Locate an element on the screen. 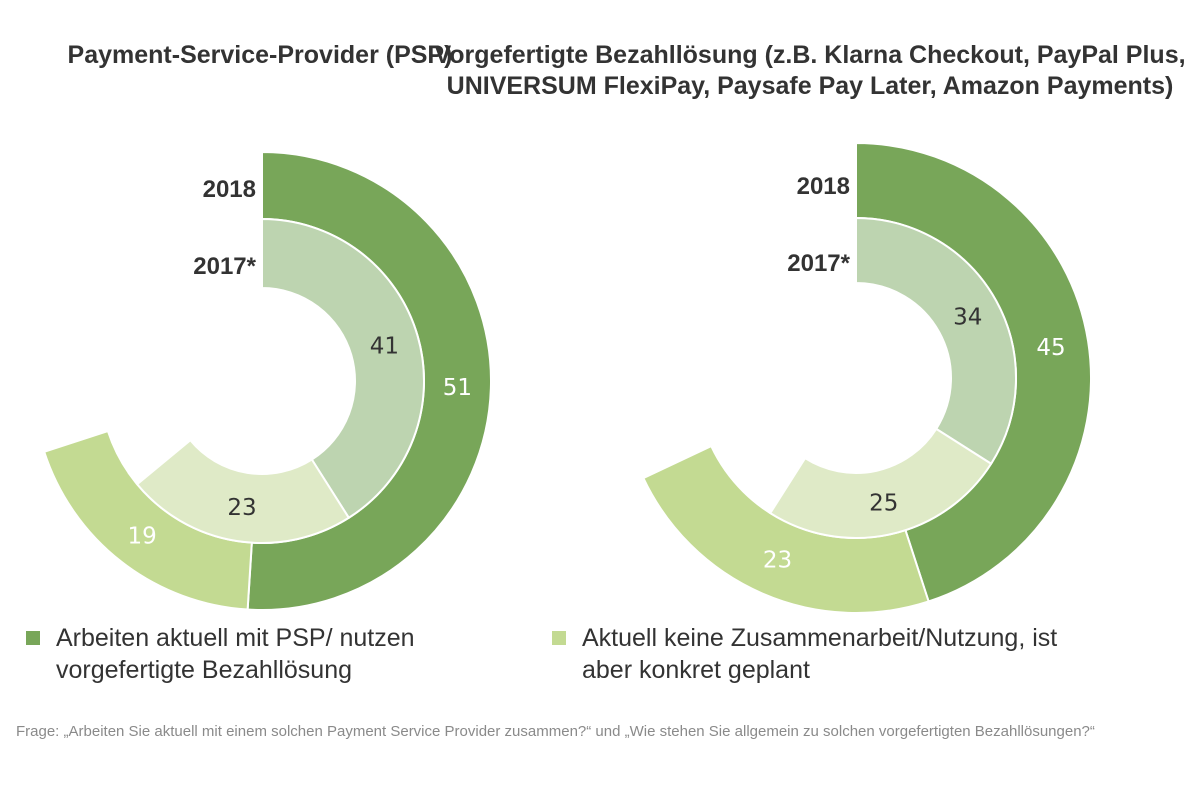  data-label: 25 is located at coordinates (883, 503).